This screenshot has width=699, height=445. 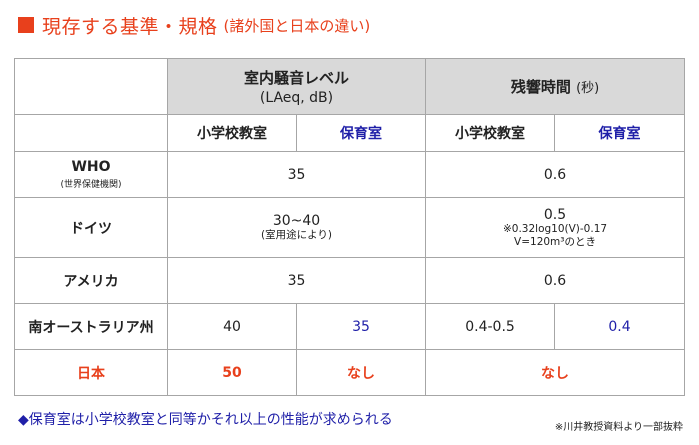 I want to click on reverb-header-unit: (秒), so click(x=588, y=88).